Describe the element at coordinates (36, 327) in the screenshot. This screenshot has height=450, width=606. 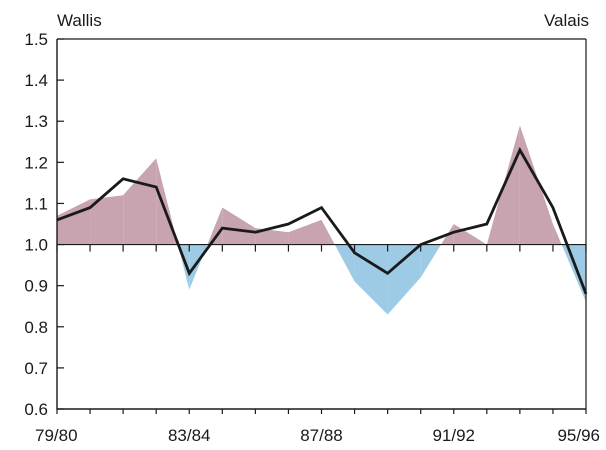
I see `y-tick-label: 0.8` at that location.